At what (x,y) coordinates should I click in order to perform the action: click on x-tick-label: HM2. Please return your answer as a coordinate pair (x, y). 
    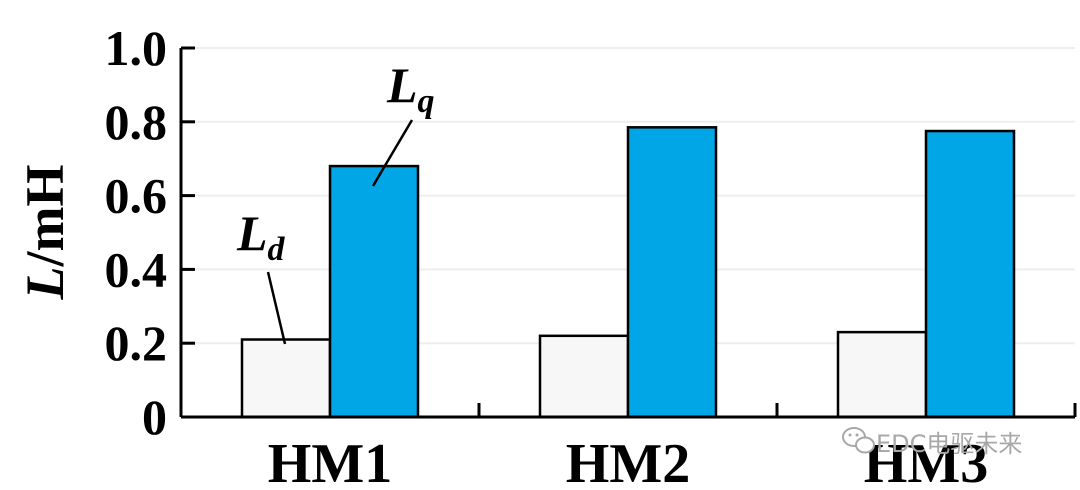
    Looking at the image, I should click on (628, 461).